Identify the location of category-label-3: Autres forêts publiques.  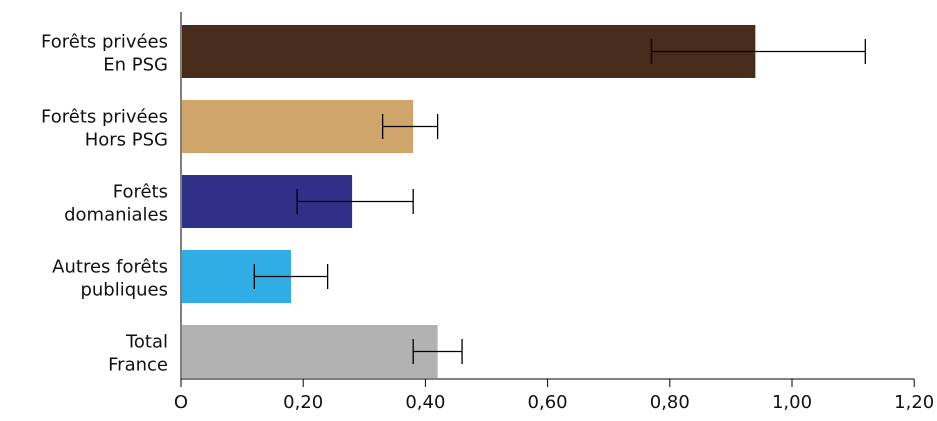
(110, 279).